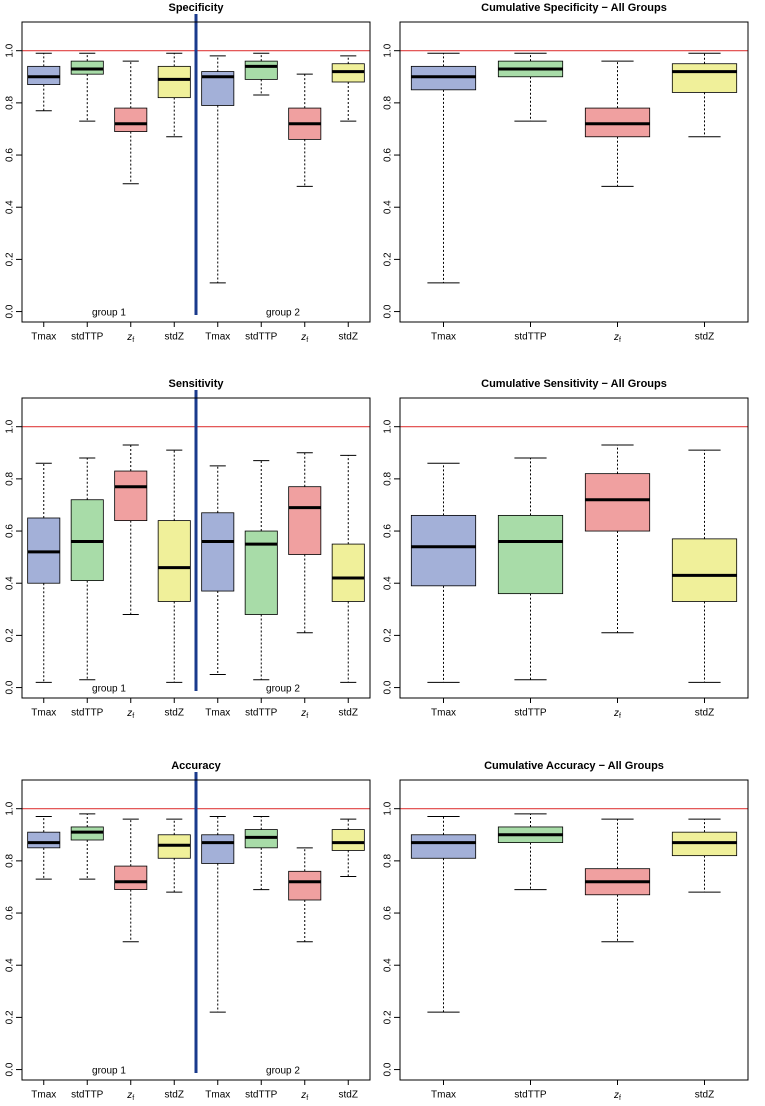 The width and height of the screenshot is (765, 1106). Describe the element at coordinates (574, 8) in the screenshot. I see `chart-title: Cumulative Specificity − All Groups` at that location.